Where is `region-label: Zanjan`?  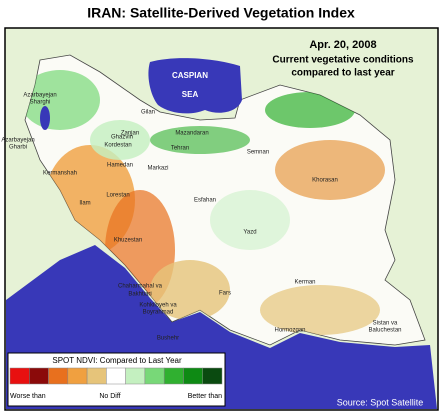 region-label: Zanjan is located at coordinates (130, 134).